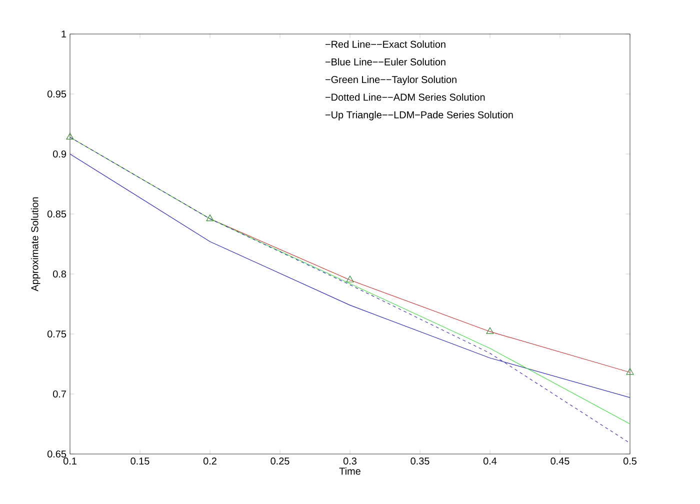  What do you see at coordinates (56, 214) in the screenshot?
I see `y-tick-label: 0.85` at bounding box center [56, 214].